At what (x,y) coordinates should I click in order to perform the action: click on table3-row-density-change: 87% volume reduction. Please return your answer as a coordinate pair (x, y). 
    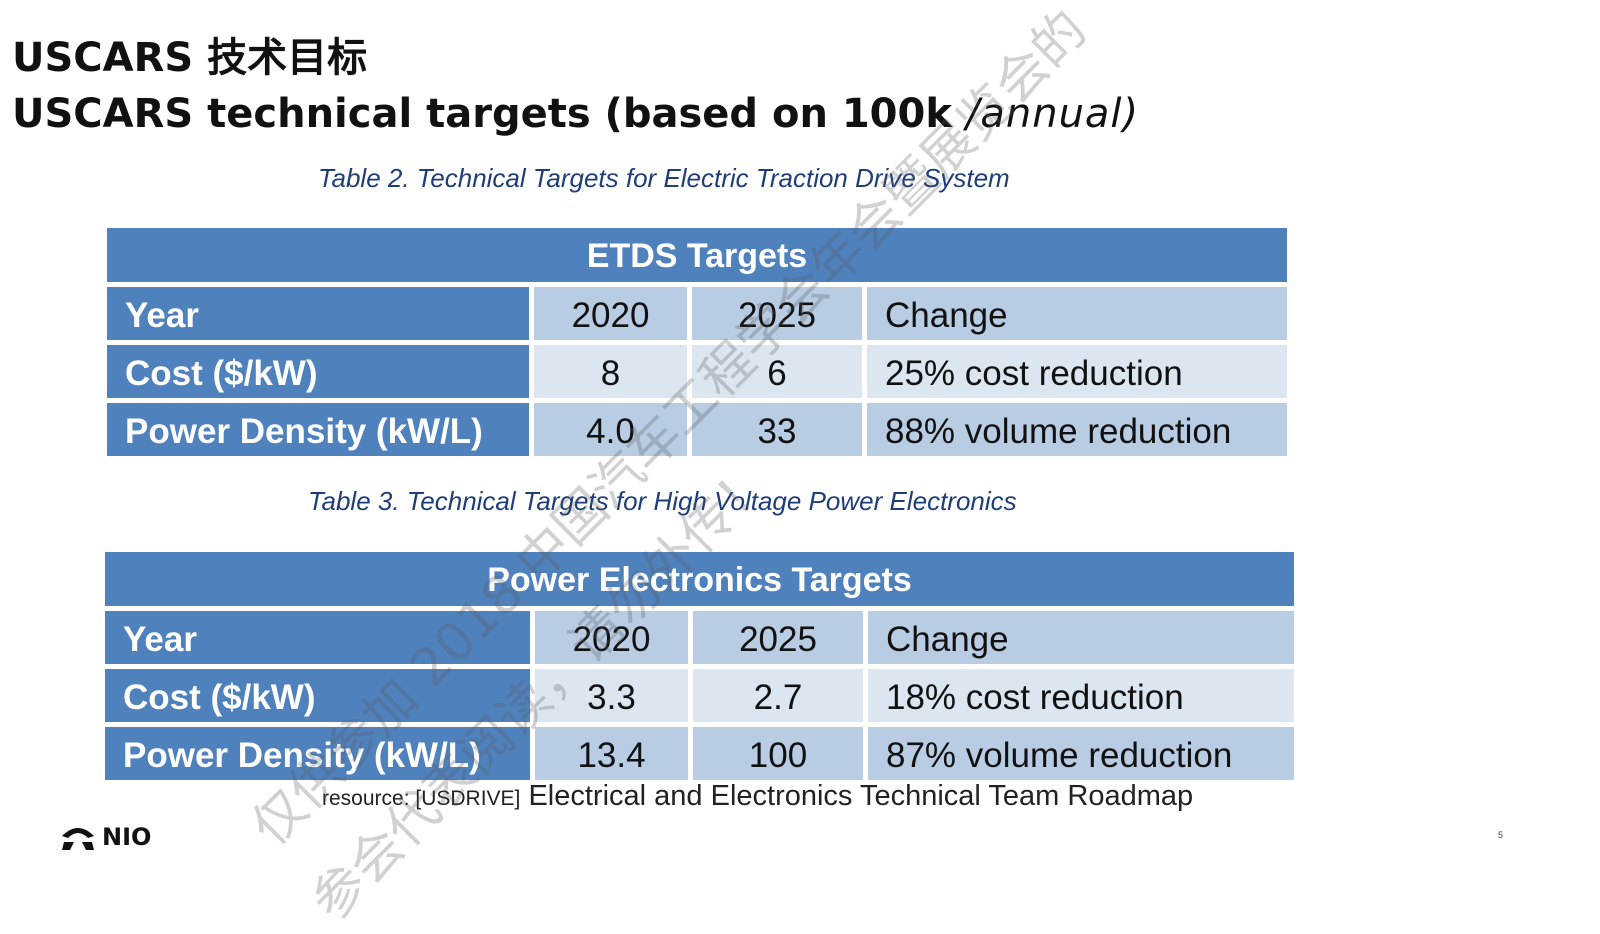
    Looking at the image, I should click on (1081, 753).